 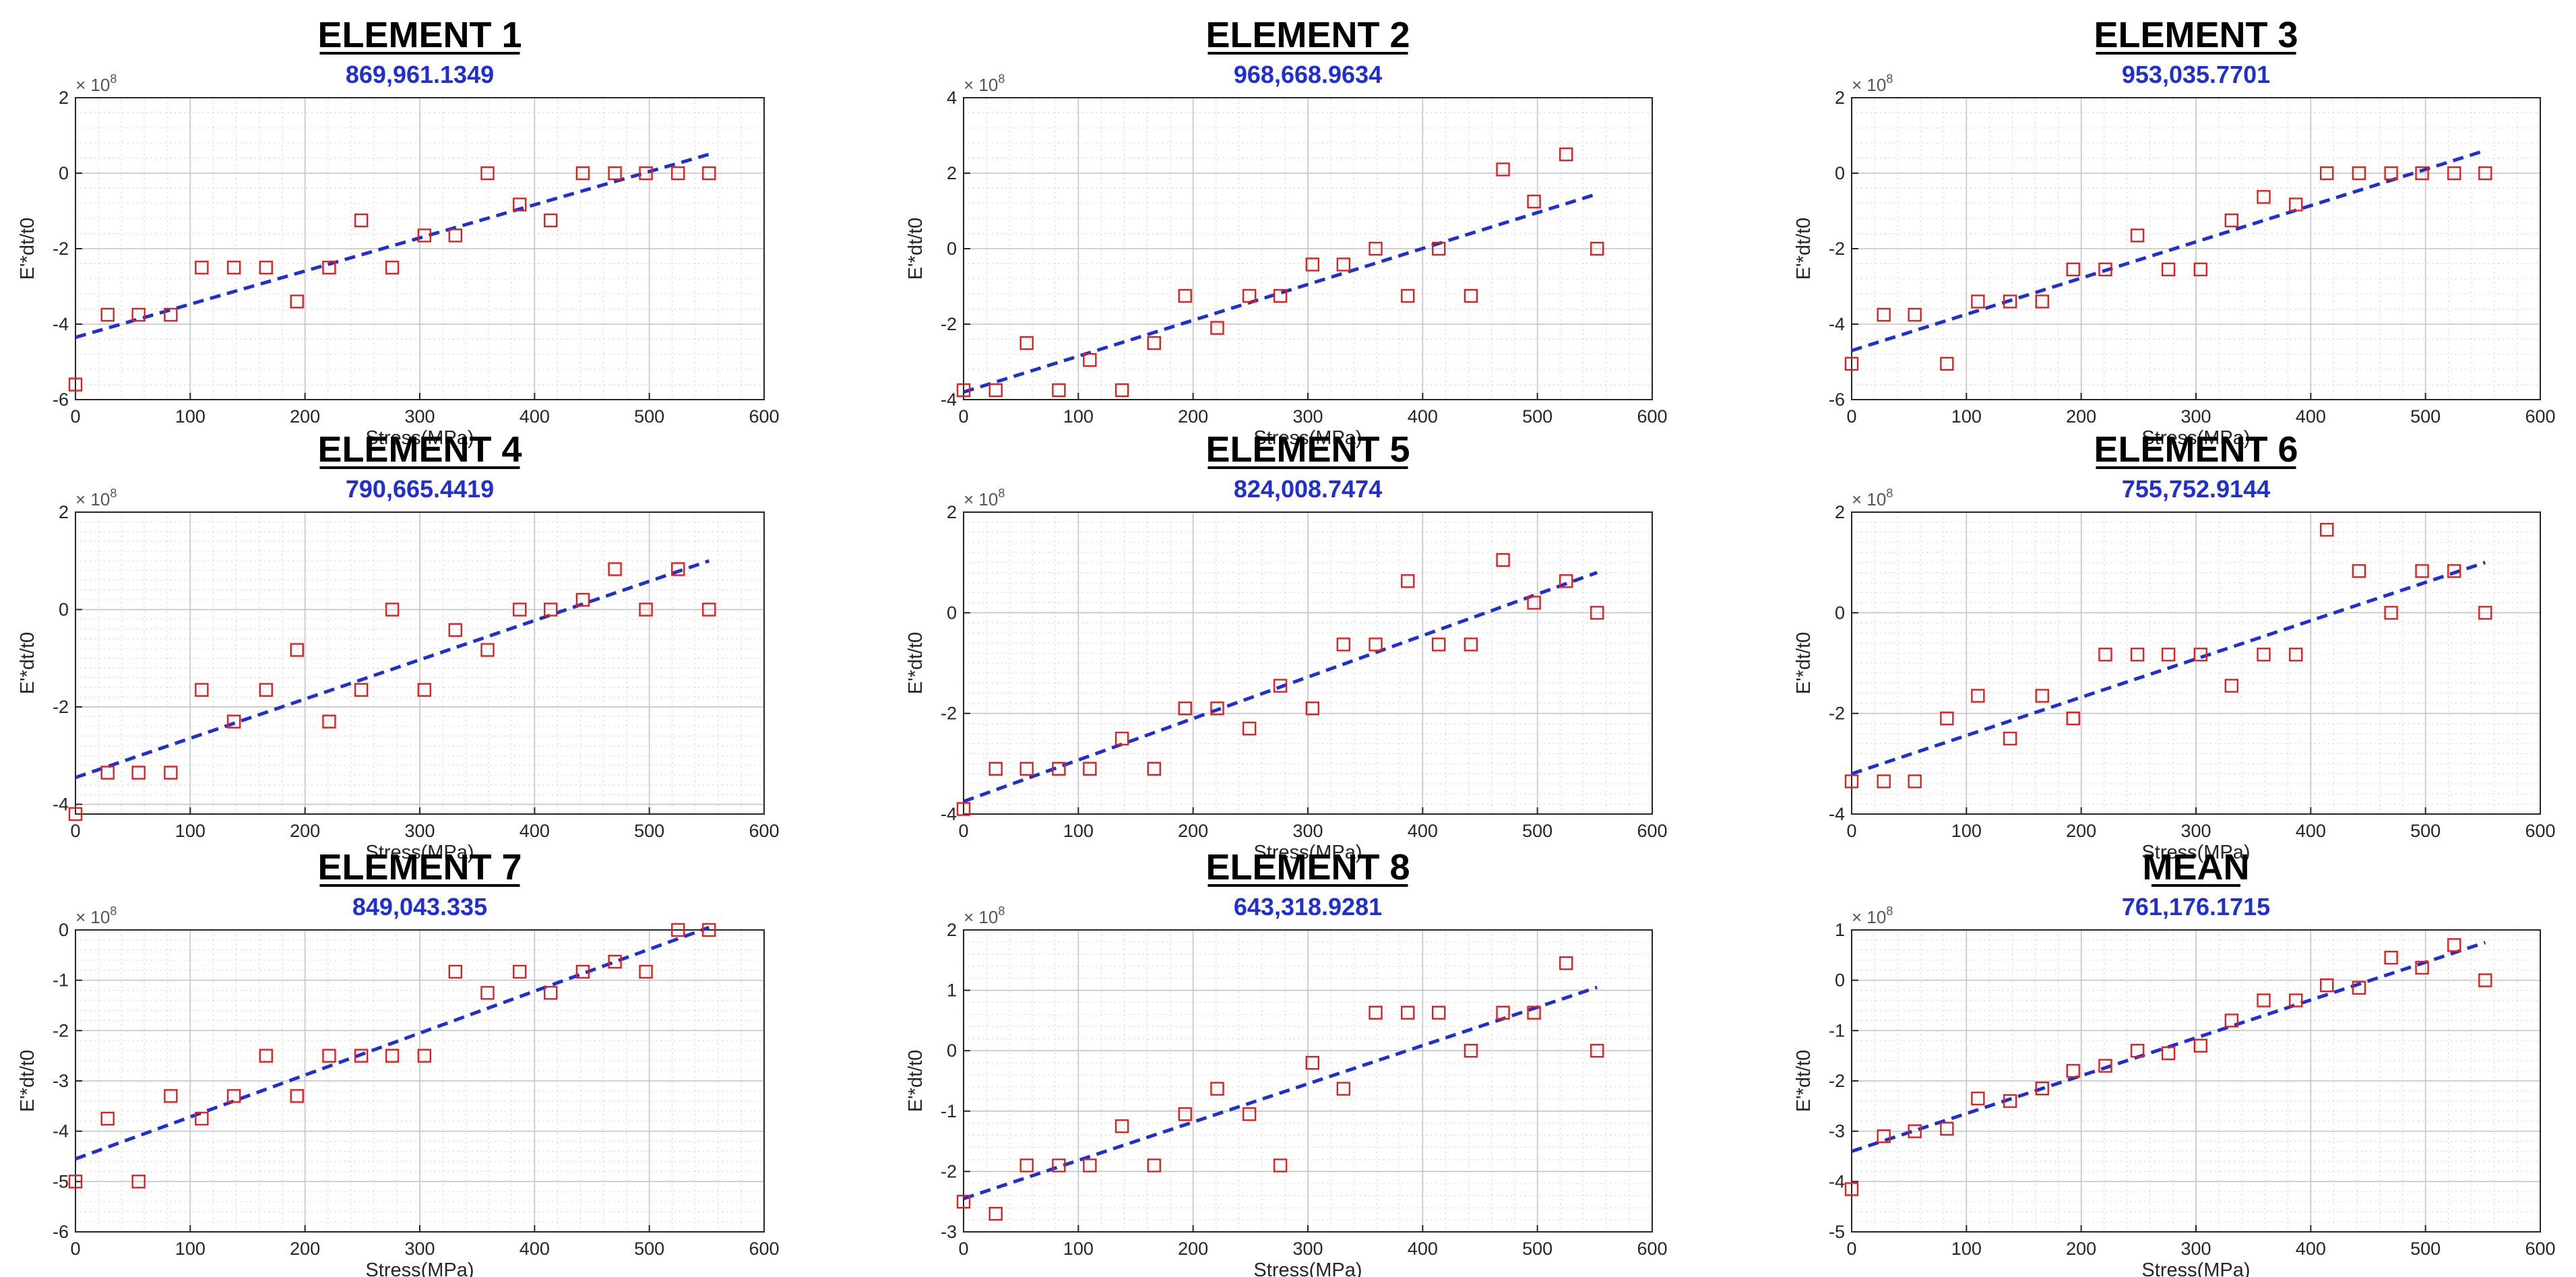 What do you see at coordinates (952, 612) in the screenshot?
I see `y-tick-label: 0` at bounding box center [952, 612].